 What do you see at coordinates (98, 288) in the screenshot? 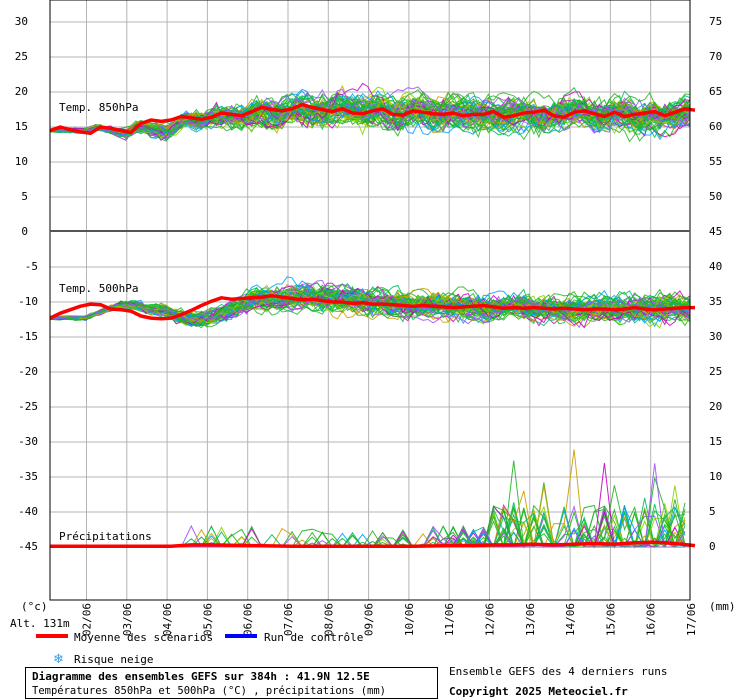
I see `panel-label-500: Temp. 500hPa` at bounding box center [98, 288].